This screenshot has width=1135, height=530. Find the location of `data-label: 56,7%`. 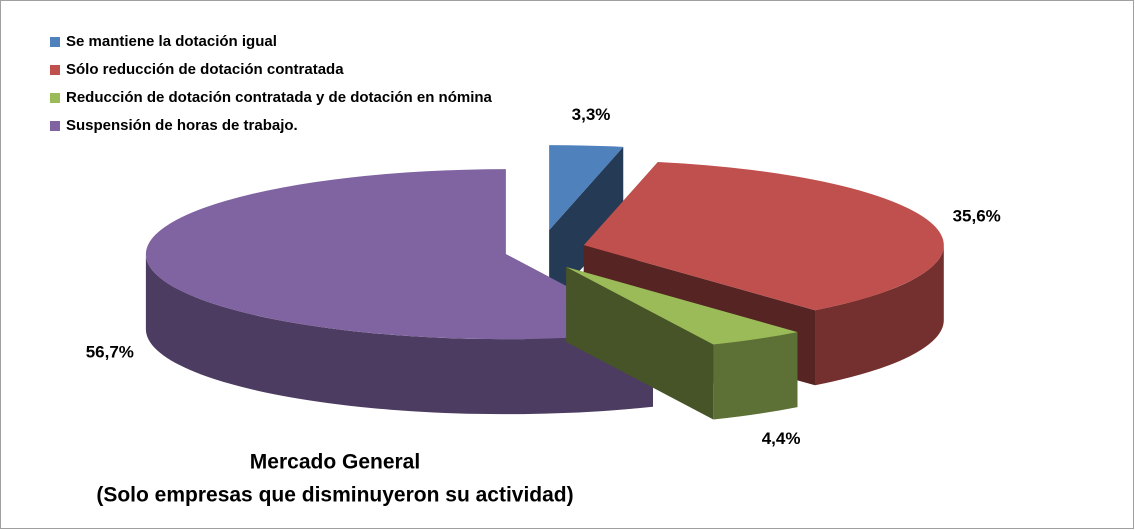

data-label: 56,7% is located at coordinates (110, 352).